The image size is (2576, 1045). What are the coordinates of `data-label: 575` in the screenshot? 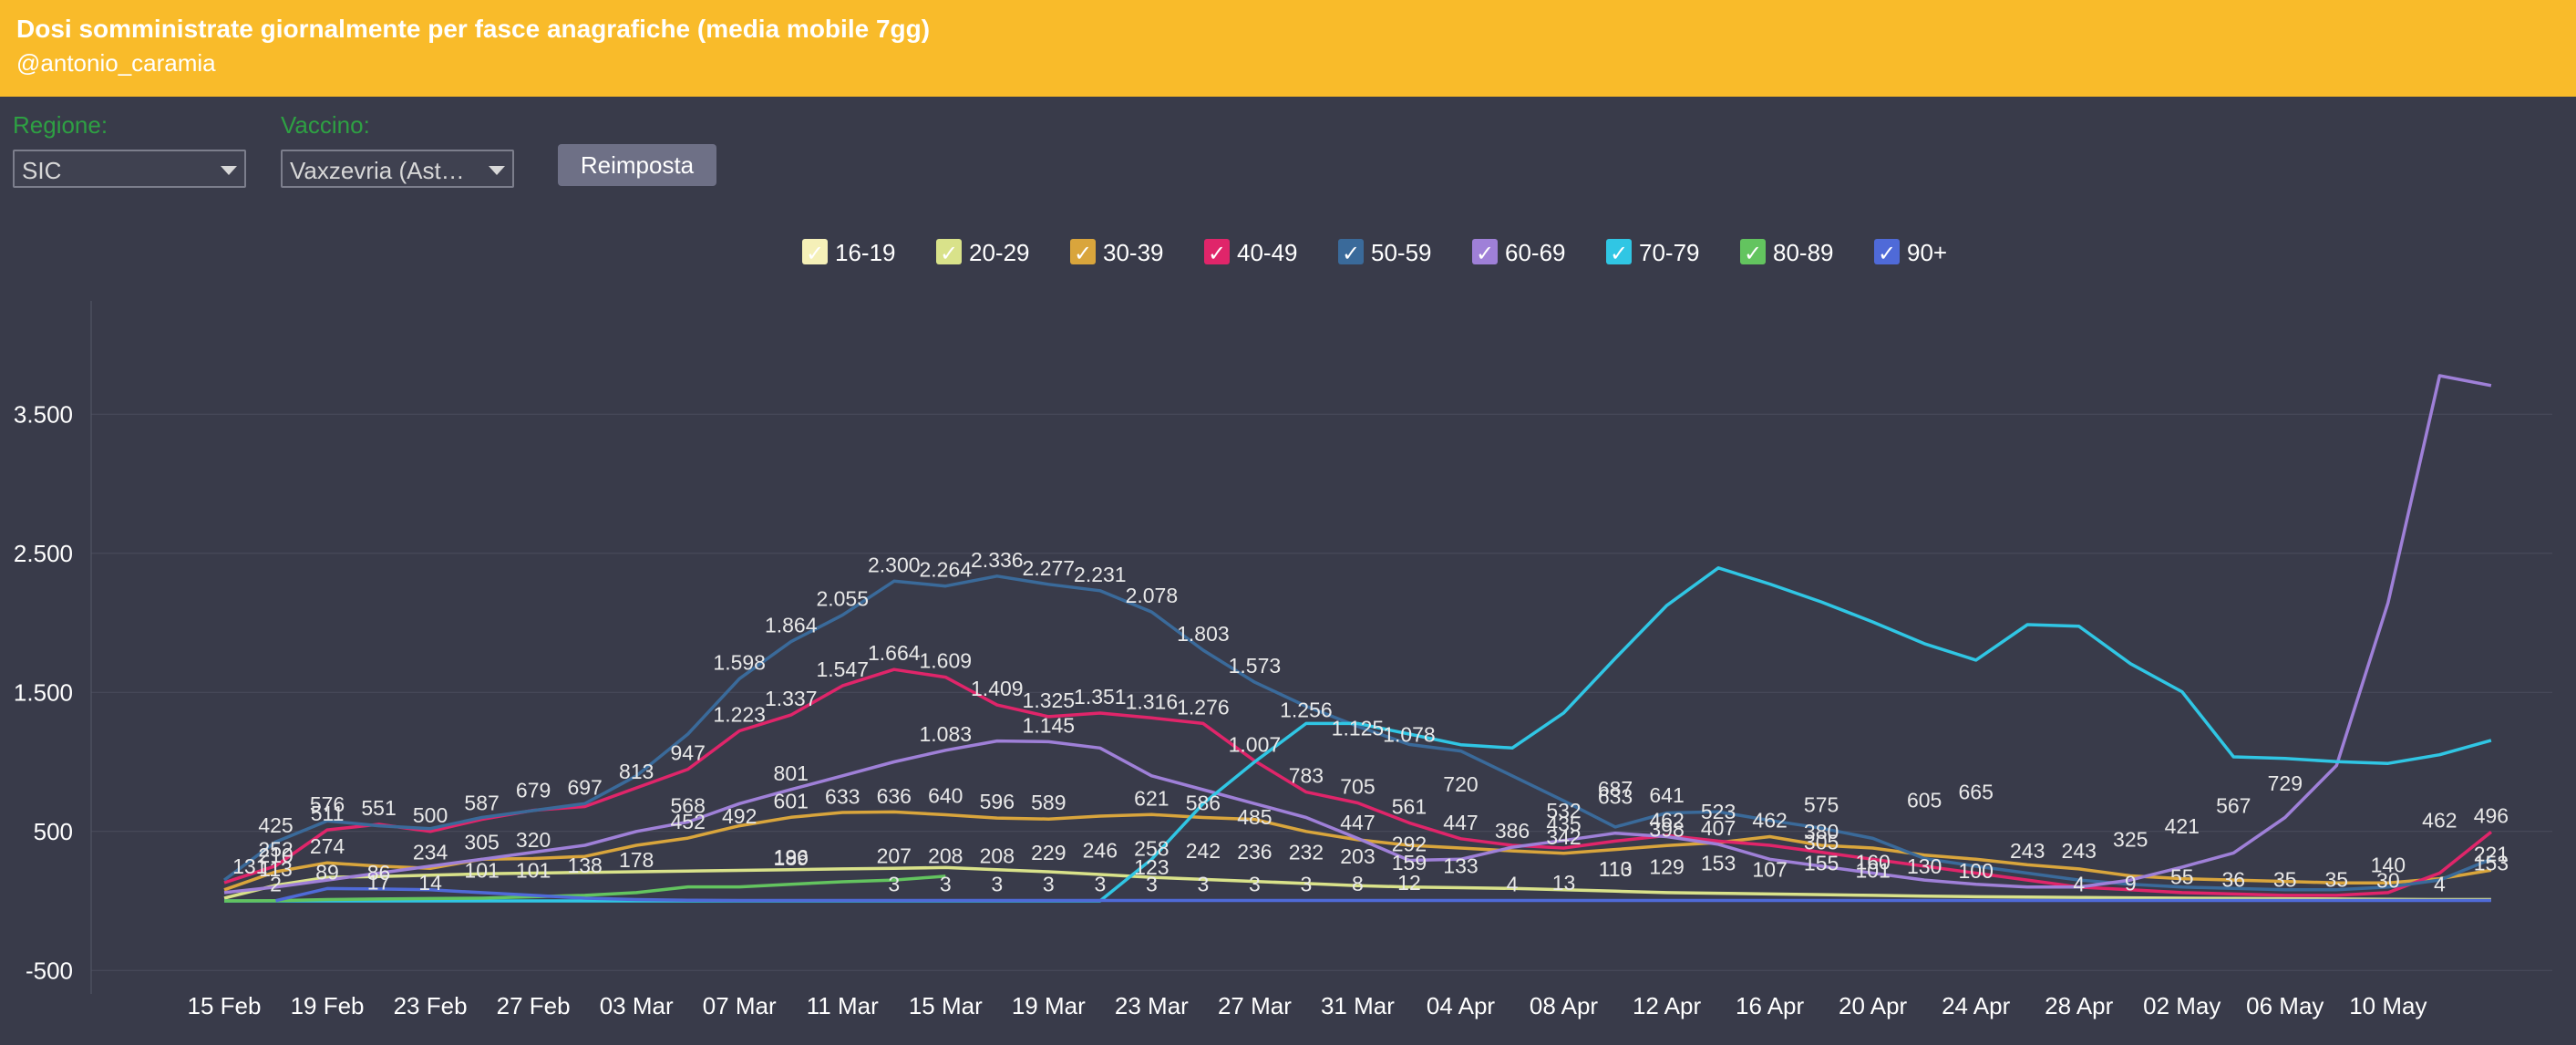 It's located at (1821, 804).